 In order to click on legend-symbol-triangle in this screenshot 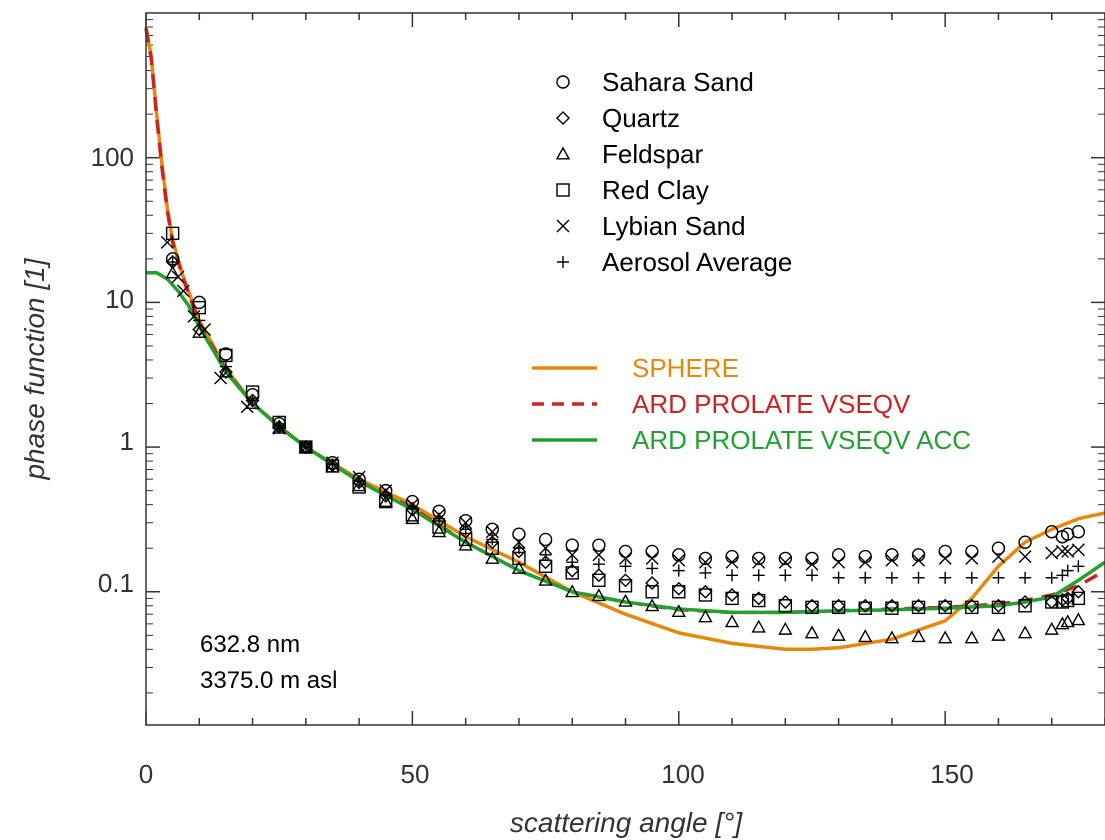, I will do `click(563, 153)`.